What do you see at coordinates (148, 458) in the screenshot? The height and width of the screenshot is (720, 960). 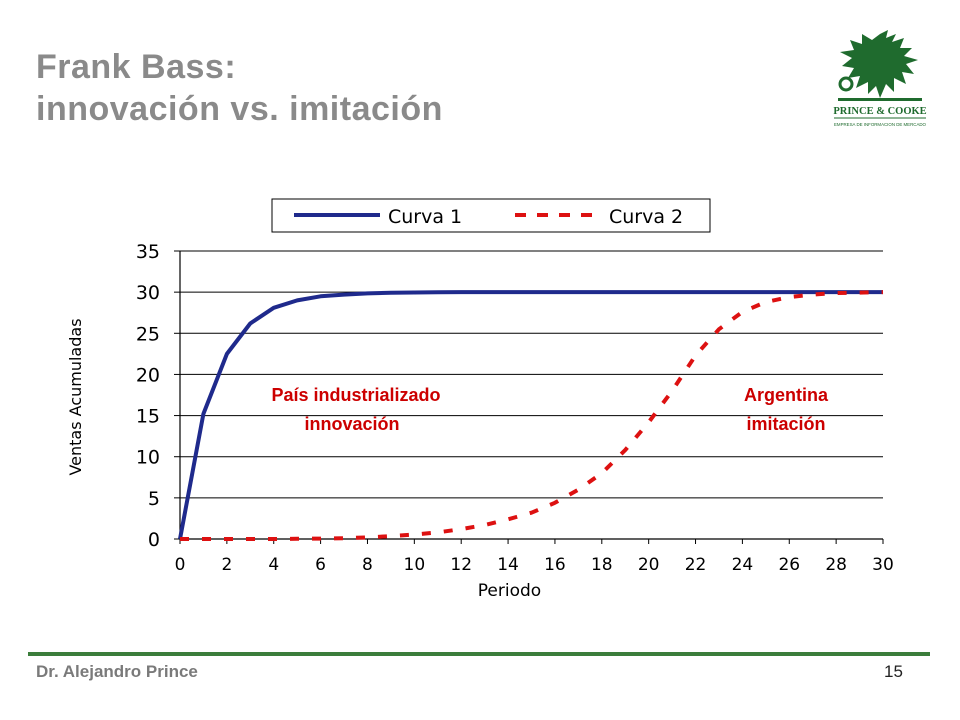 I see `y-tick-label: 10` at bounding box center [148, 458].